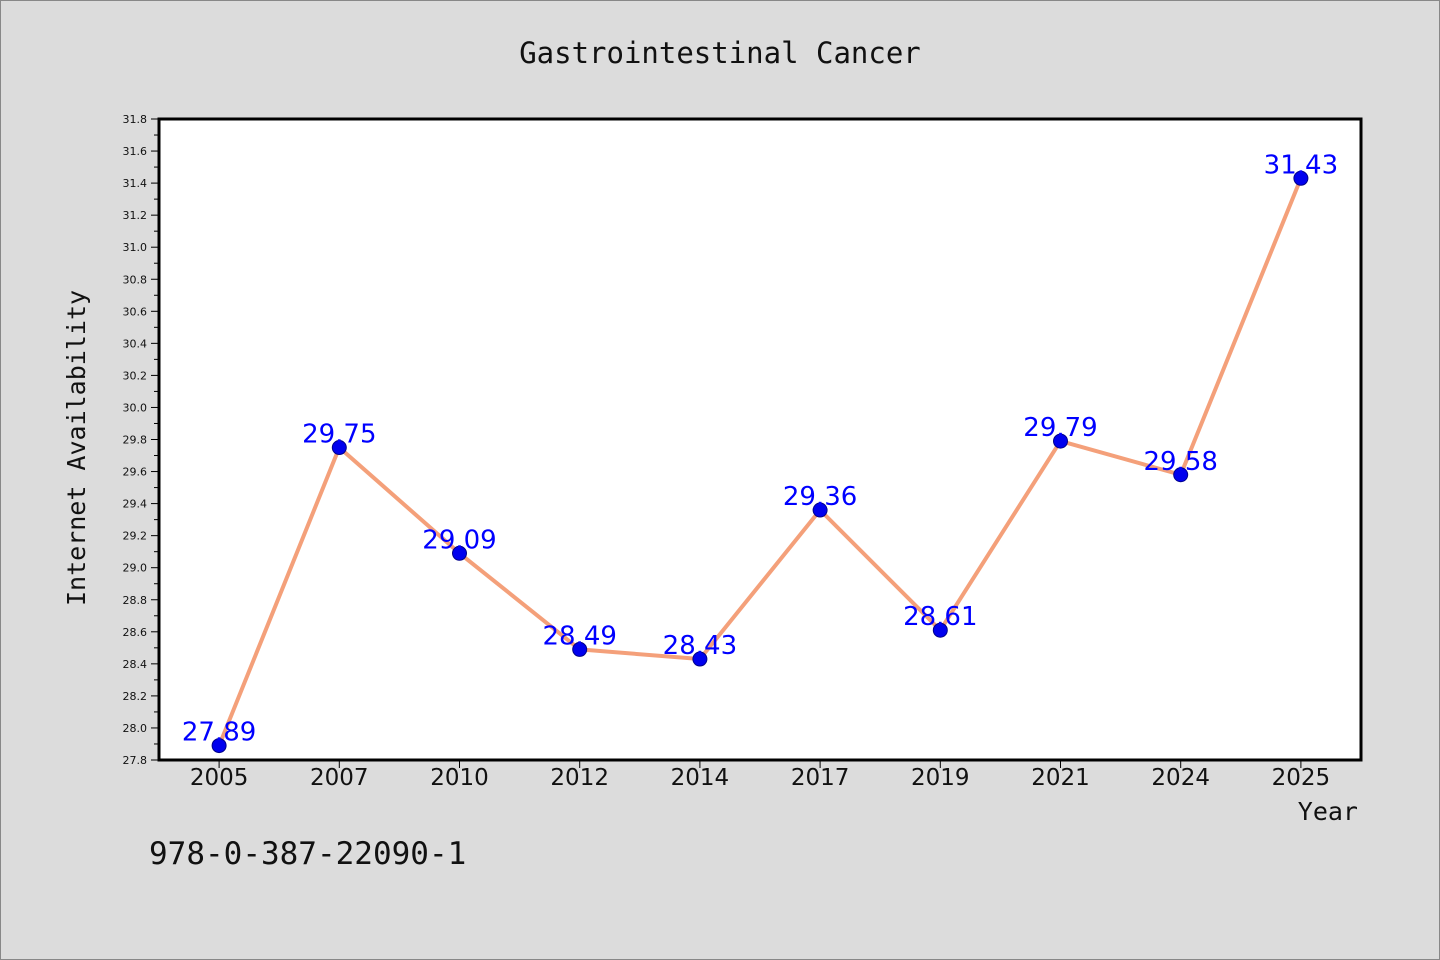 The image size is (1440, 960). Describe the element at coordinates (1180, 778) in the screenshot. I see `x-tick-label: 2024` at that location.